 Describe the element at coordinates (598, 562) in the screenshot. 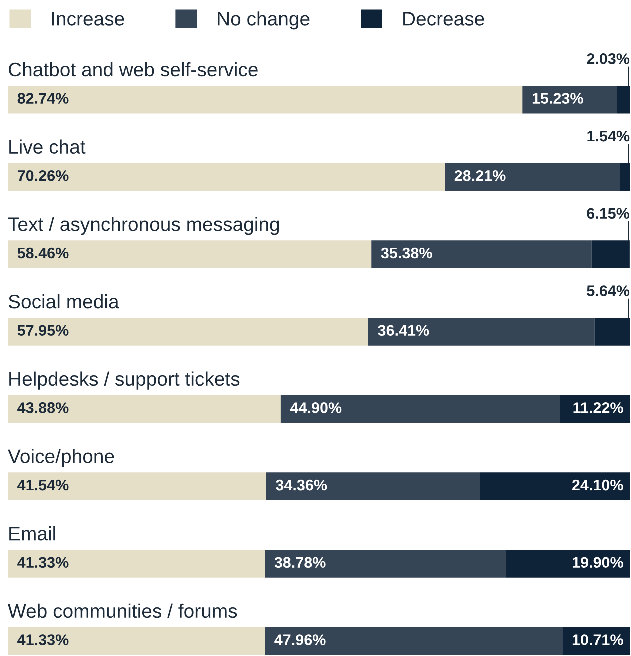

I see `data-label: 19.90%` at that location.